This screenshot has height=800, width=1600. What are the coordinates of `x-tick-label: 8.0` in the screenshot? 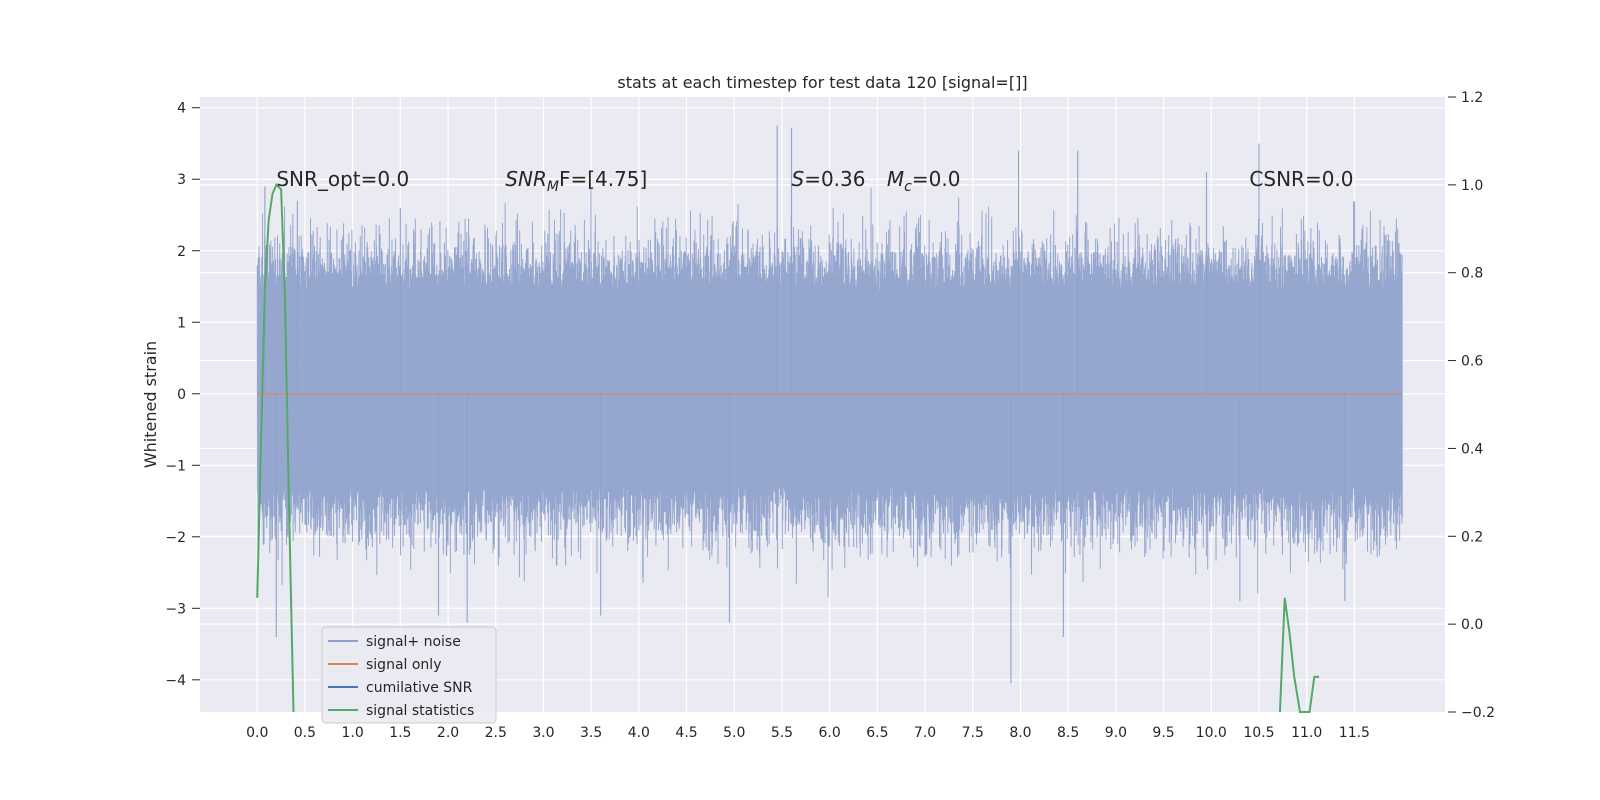 It's located at (1020, 733).